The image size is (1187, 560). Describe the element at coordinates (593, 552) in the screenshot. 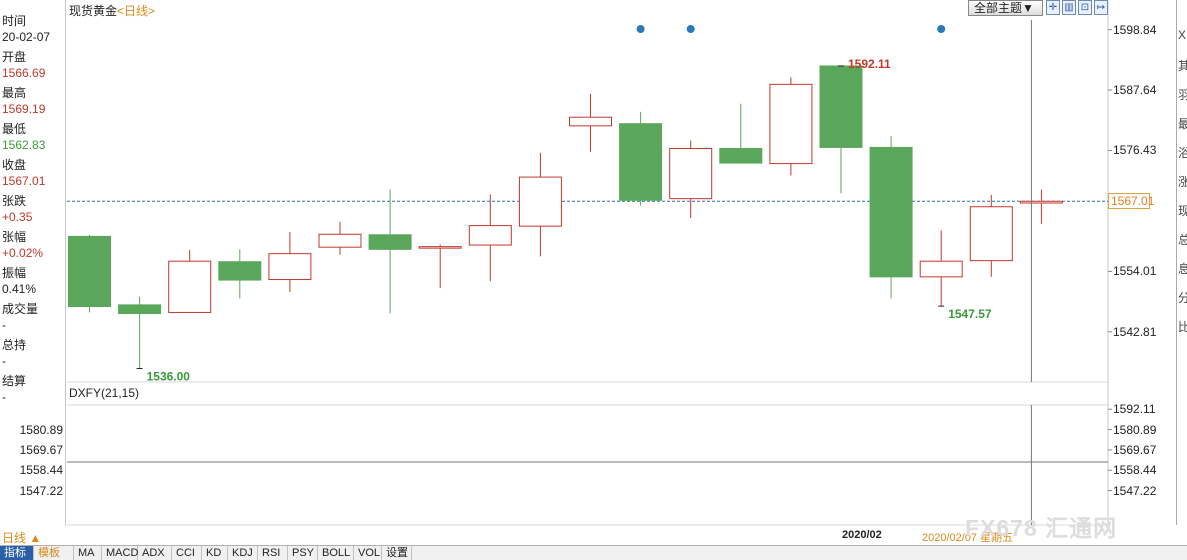

I see `indicator-tab-bar: 指标 模板 MA MACD ADX CCI KD KDJ RSI PSY BOLL VOL 设置` at that location.